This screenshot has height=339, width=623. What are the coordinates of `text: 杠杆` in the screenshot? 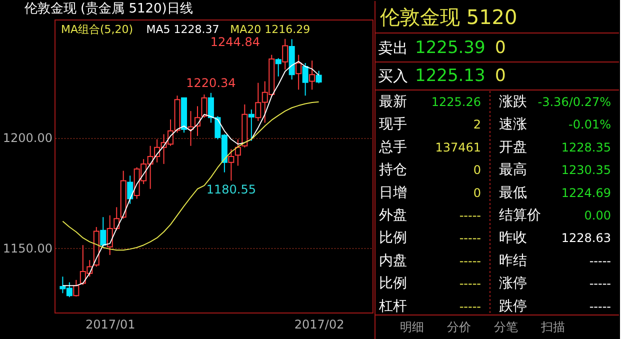 It's located at (392, 306).